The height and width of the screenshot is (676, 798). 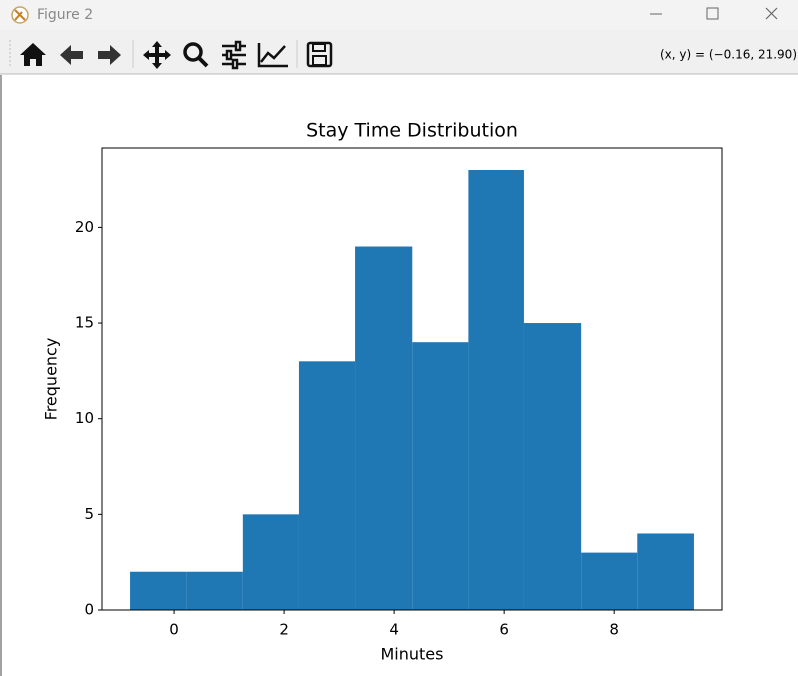 What do you see at coordinates (272, 55) in the screenshot?
I see `edit-axes-button` at bounding box center [272, 55].